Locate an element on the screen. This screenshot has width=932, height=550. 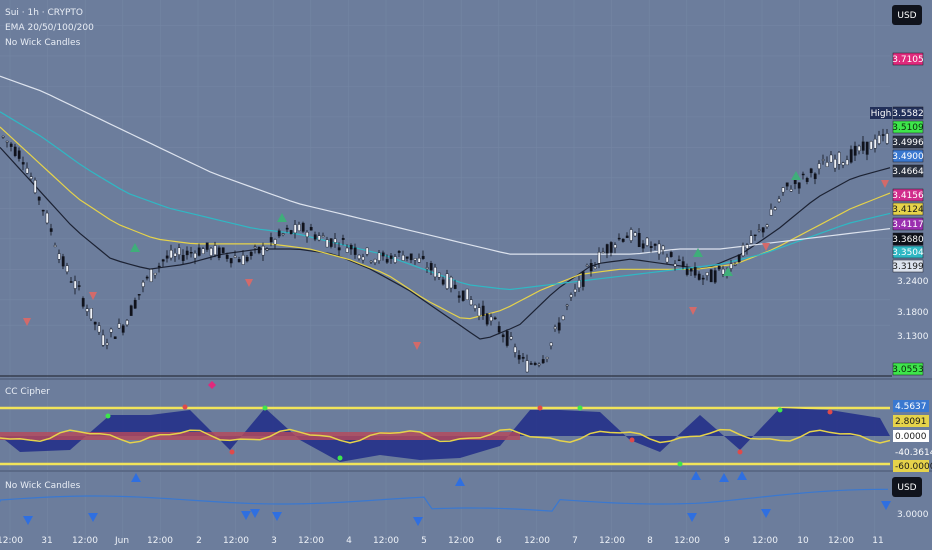
cipher-label: CC Cipher is located at coordinates (27, 392).